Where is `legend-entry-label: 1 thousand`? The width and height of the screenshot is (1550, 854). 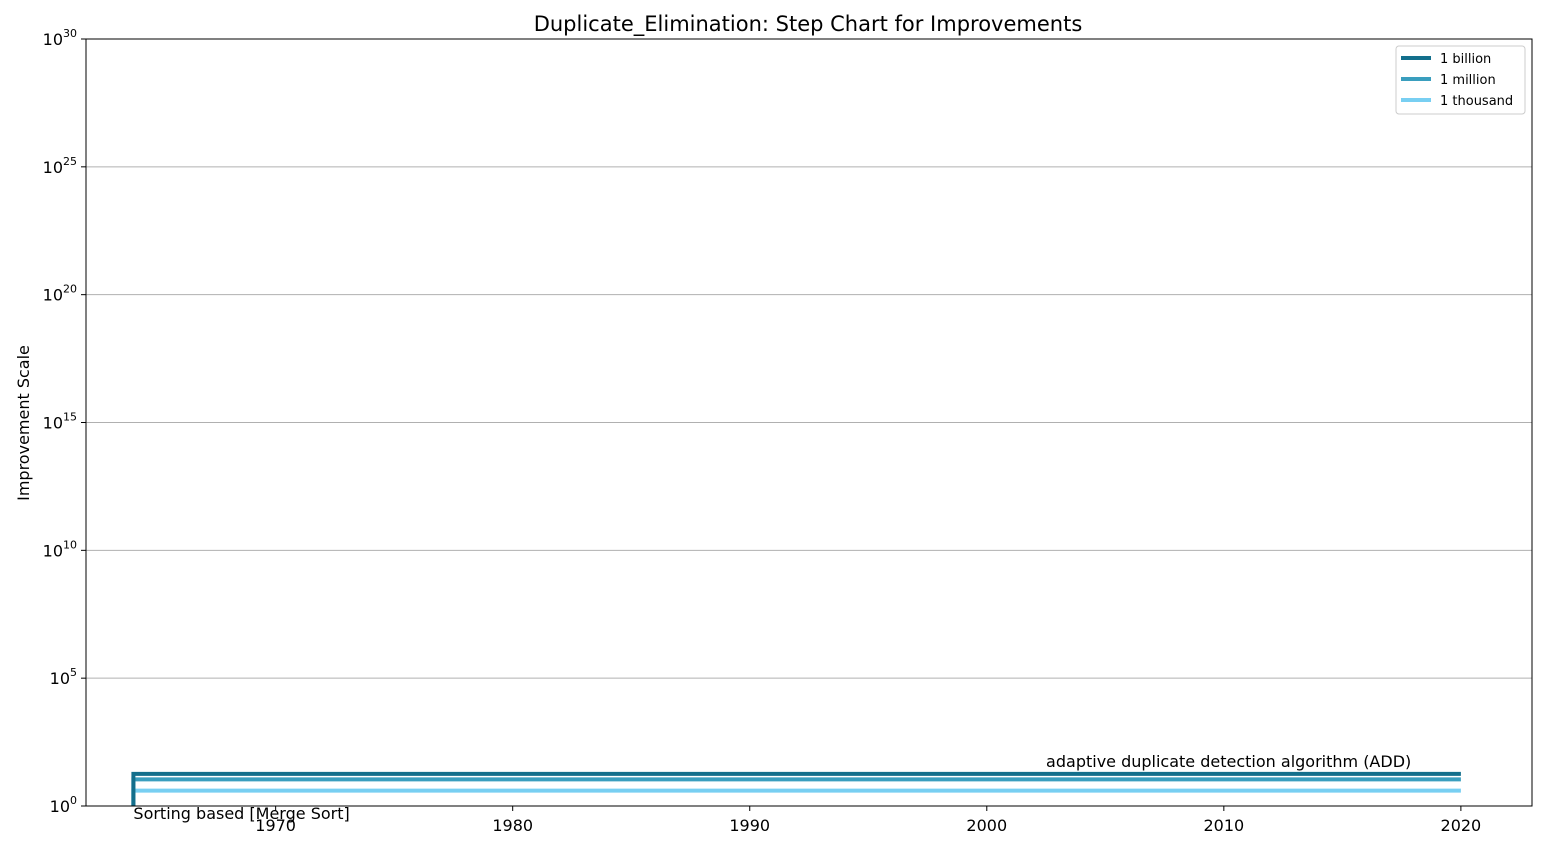 legend-entry-label: 1 thousand is located at coordinates (1476, 101).